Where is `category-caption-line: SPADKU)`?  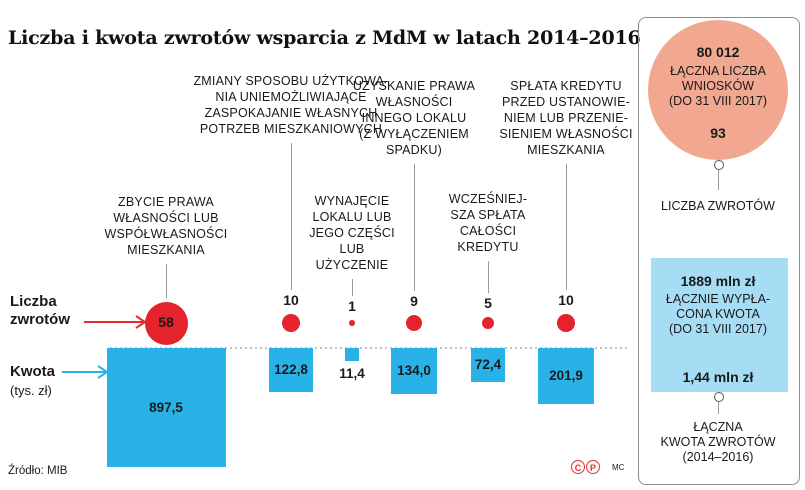
category-caption-line: SPADKU) is located at coordinates (414, 150).